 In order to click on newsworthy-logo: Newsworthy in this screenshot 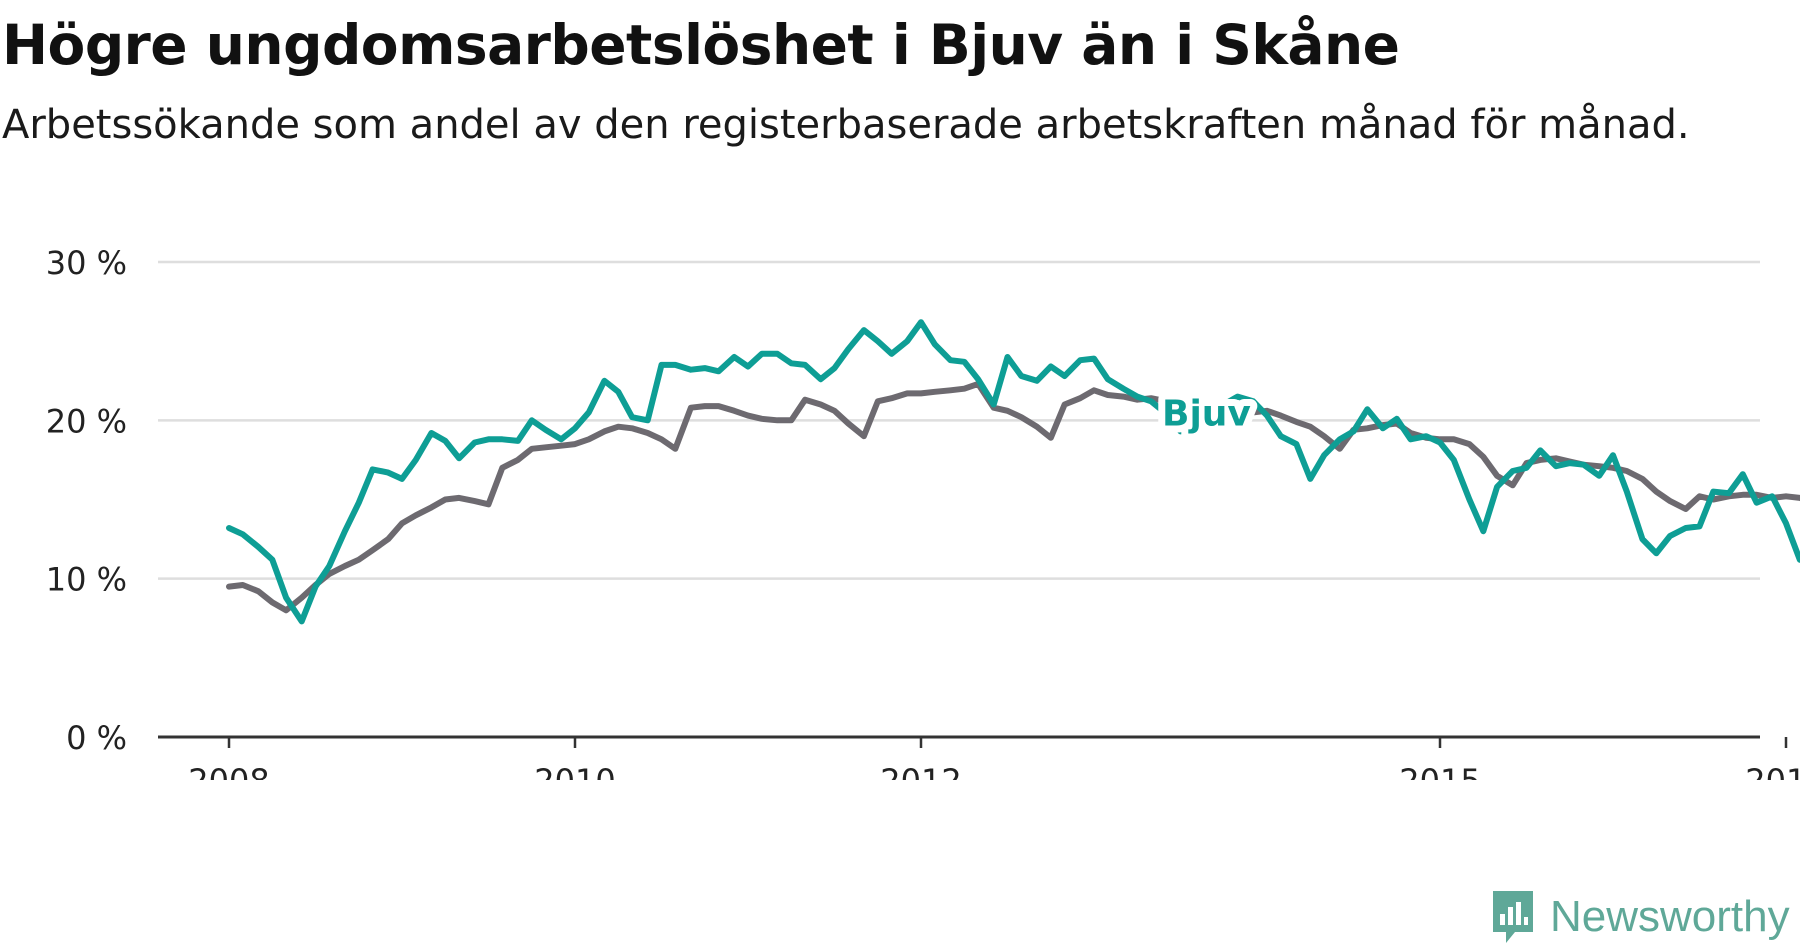, I will do `click(1640, 917)`.